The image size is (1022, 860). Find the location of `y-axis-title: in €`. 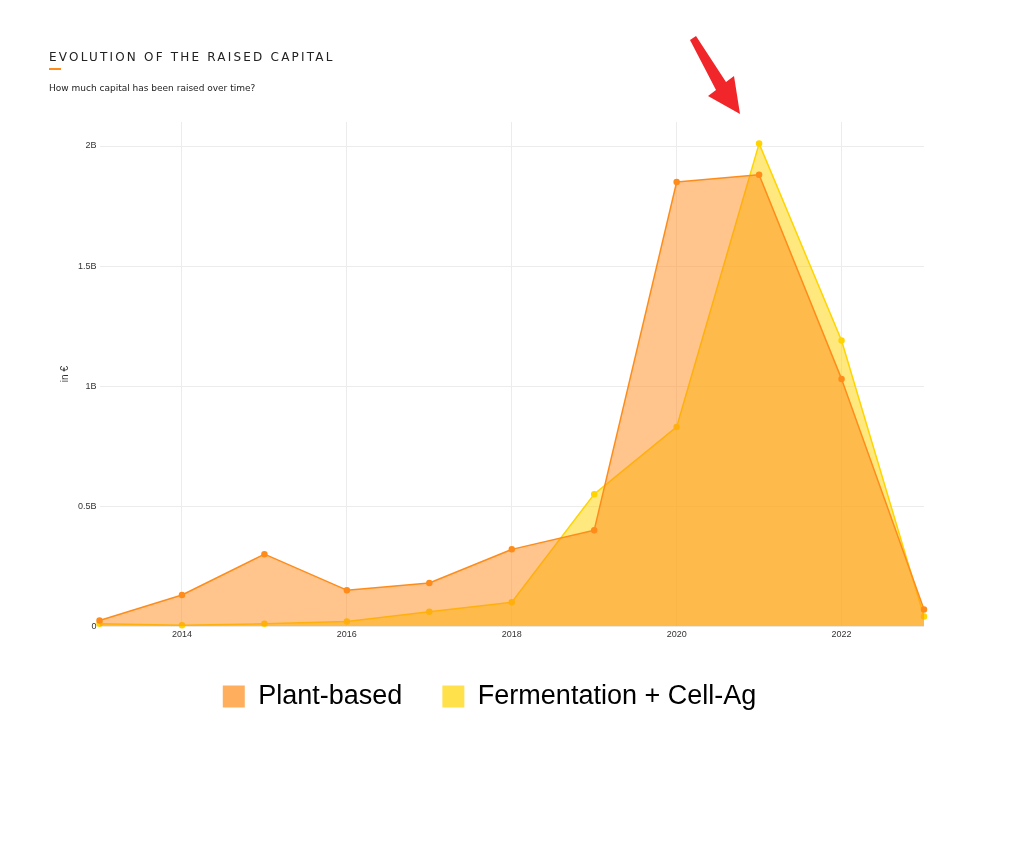

y-axis-title: in € is located at coordinates (64, 374).